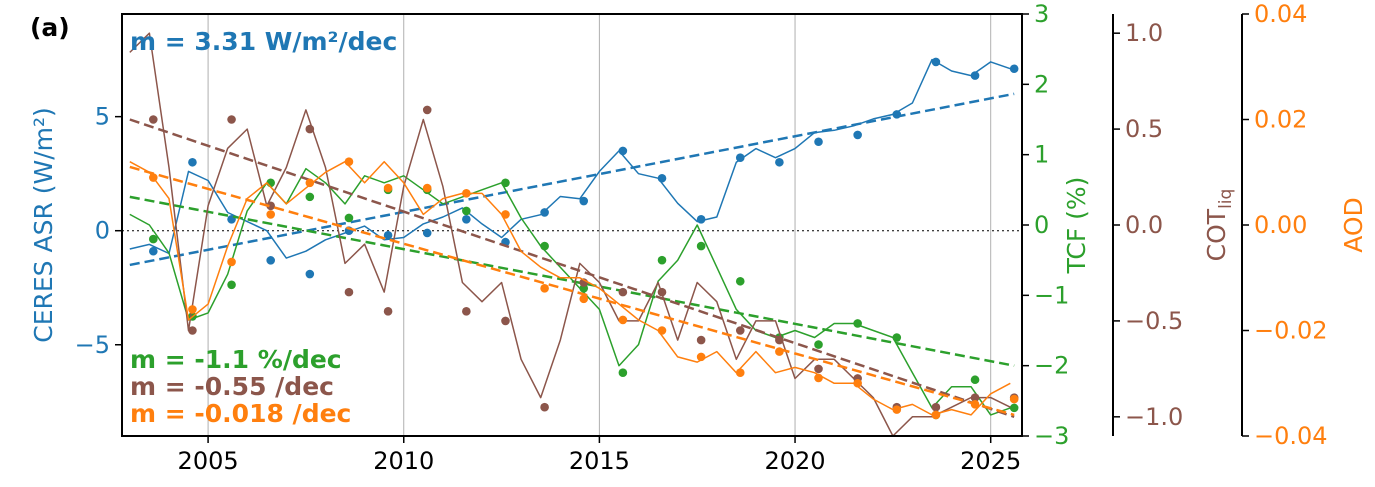 This screenshot has width=1375, height=487. I want to click on tcf-tick-label: 3, so click(1041, 14).